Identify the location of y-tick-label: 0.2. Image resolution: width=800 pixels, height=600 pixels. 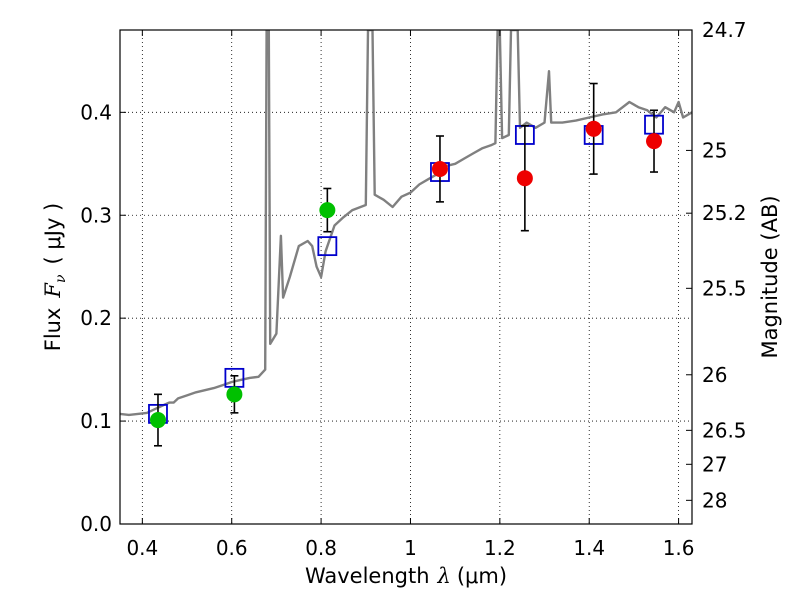
(96, 318).